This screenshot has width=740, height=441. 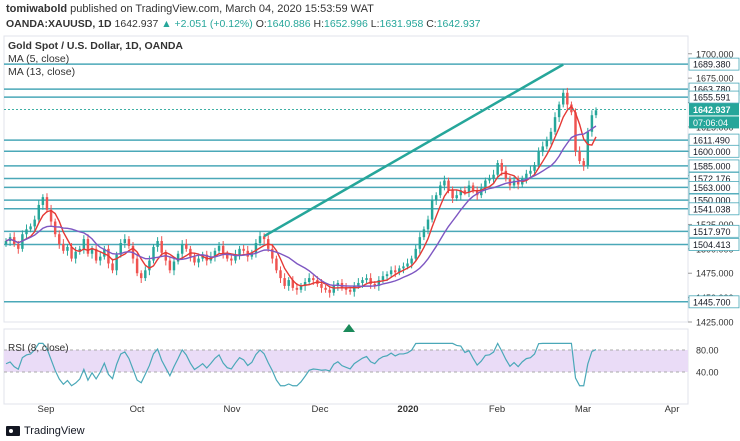 What do you see at coordinates (39, 59) in the screenshot?
I see `legend-ma5: MA (5, close)` at bounding box center [39, 59].